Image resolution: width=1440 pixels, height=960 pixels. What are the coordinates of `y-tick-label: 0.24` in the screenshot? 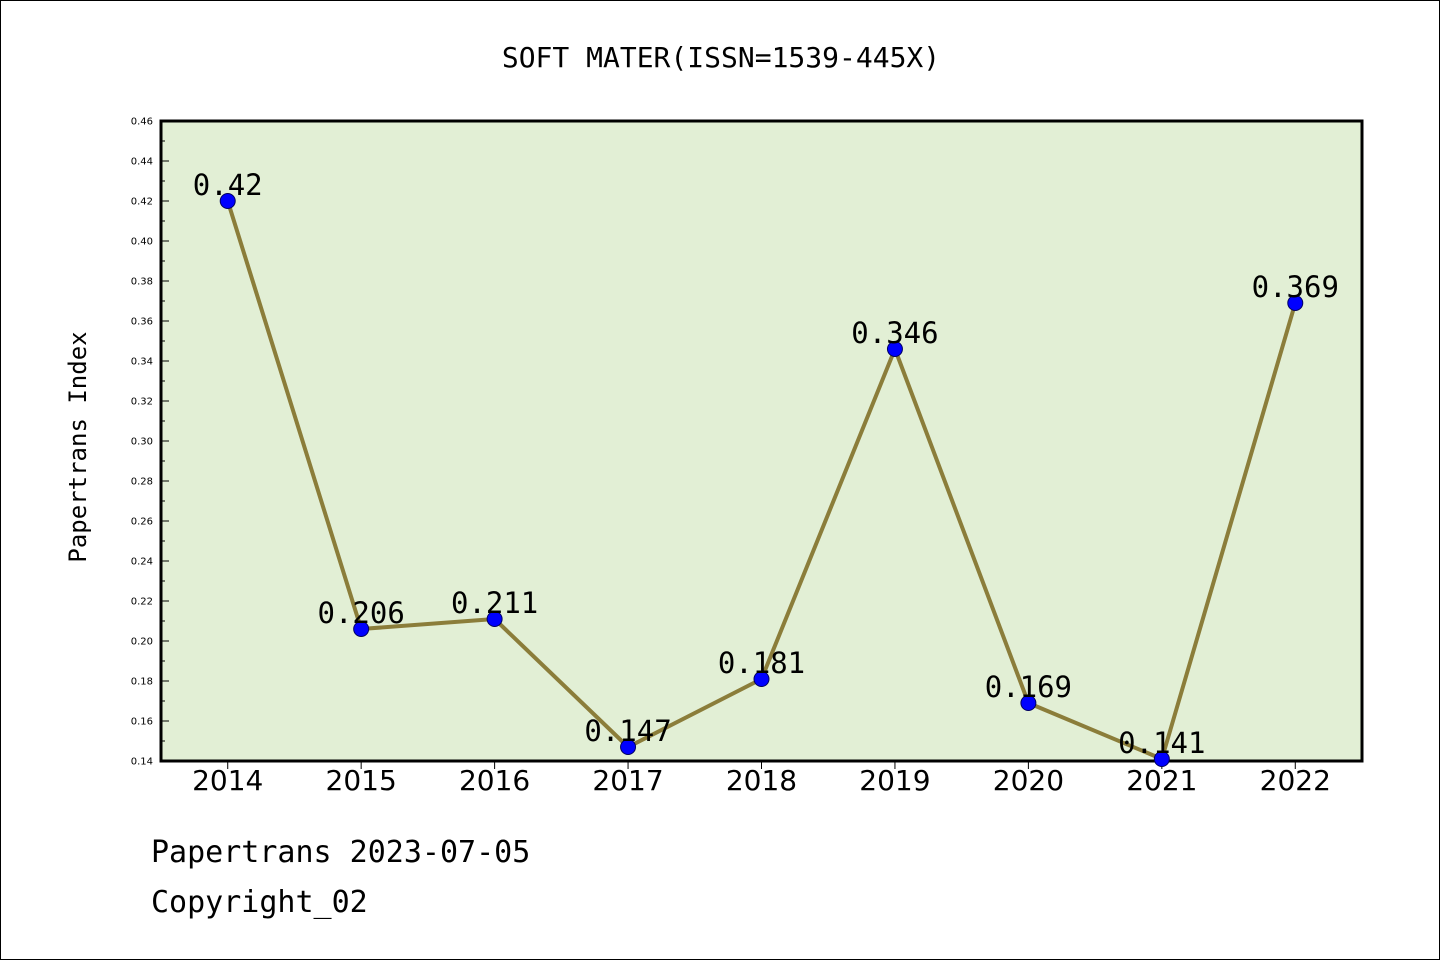 It's located at (142, 562).